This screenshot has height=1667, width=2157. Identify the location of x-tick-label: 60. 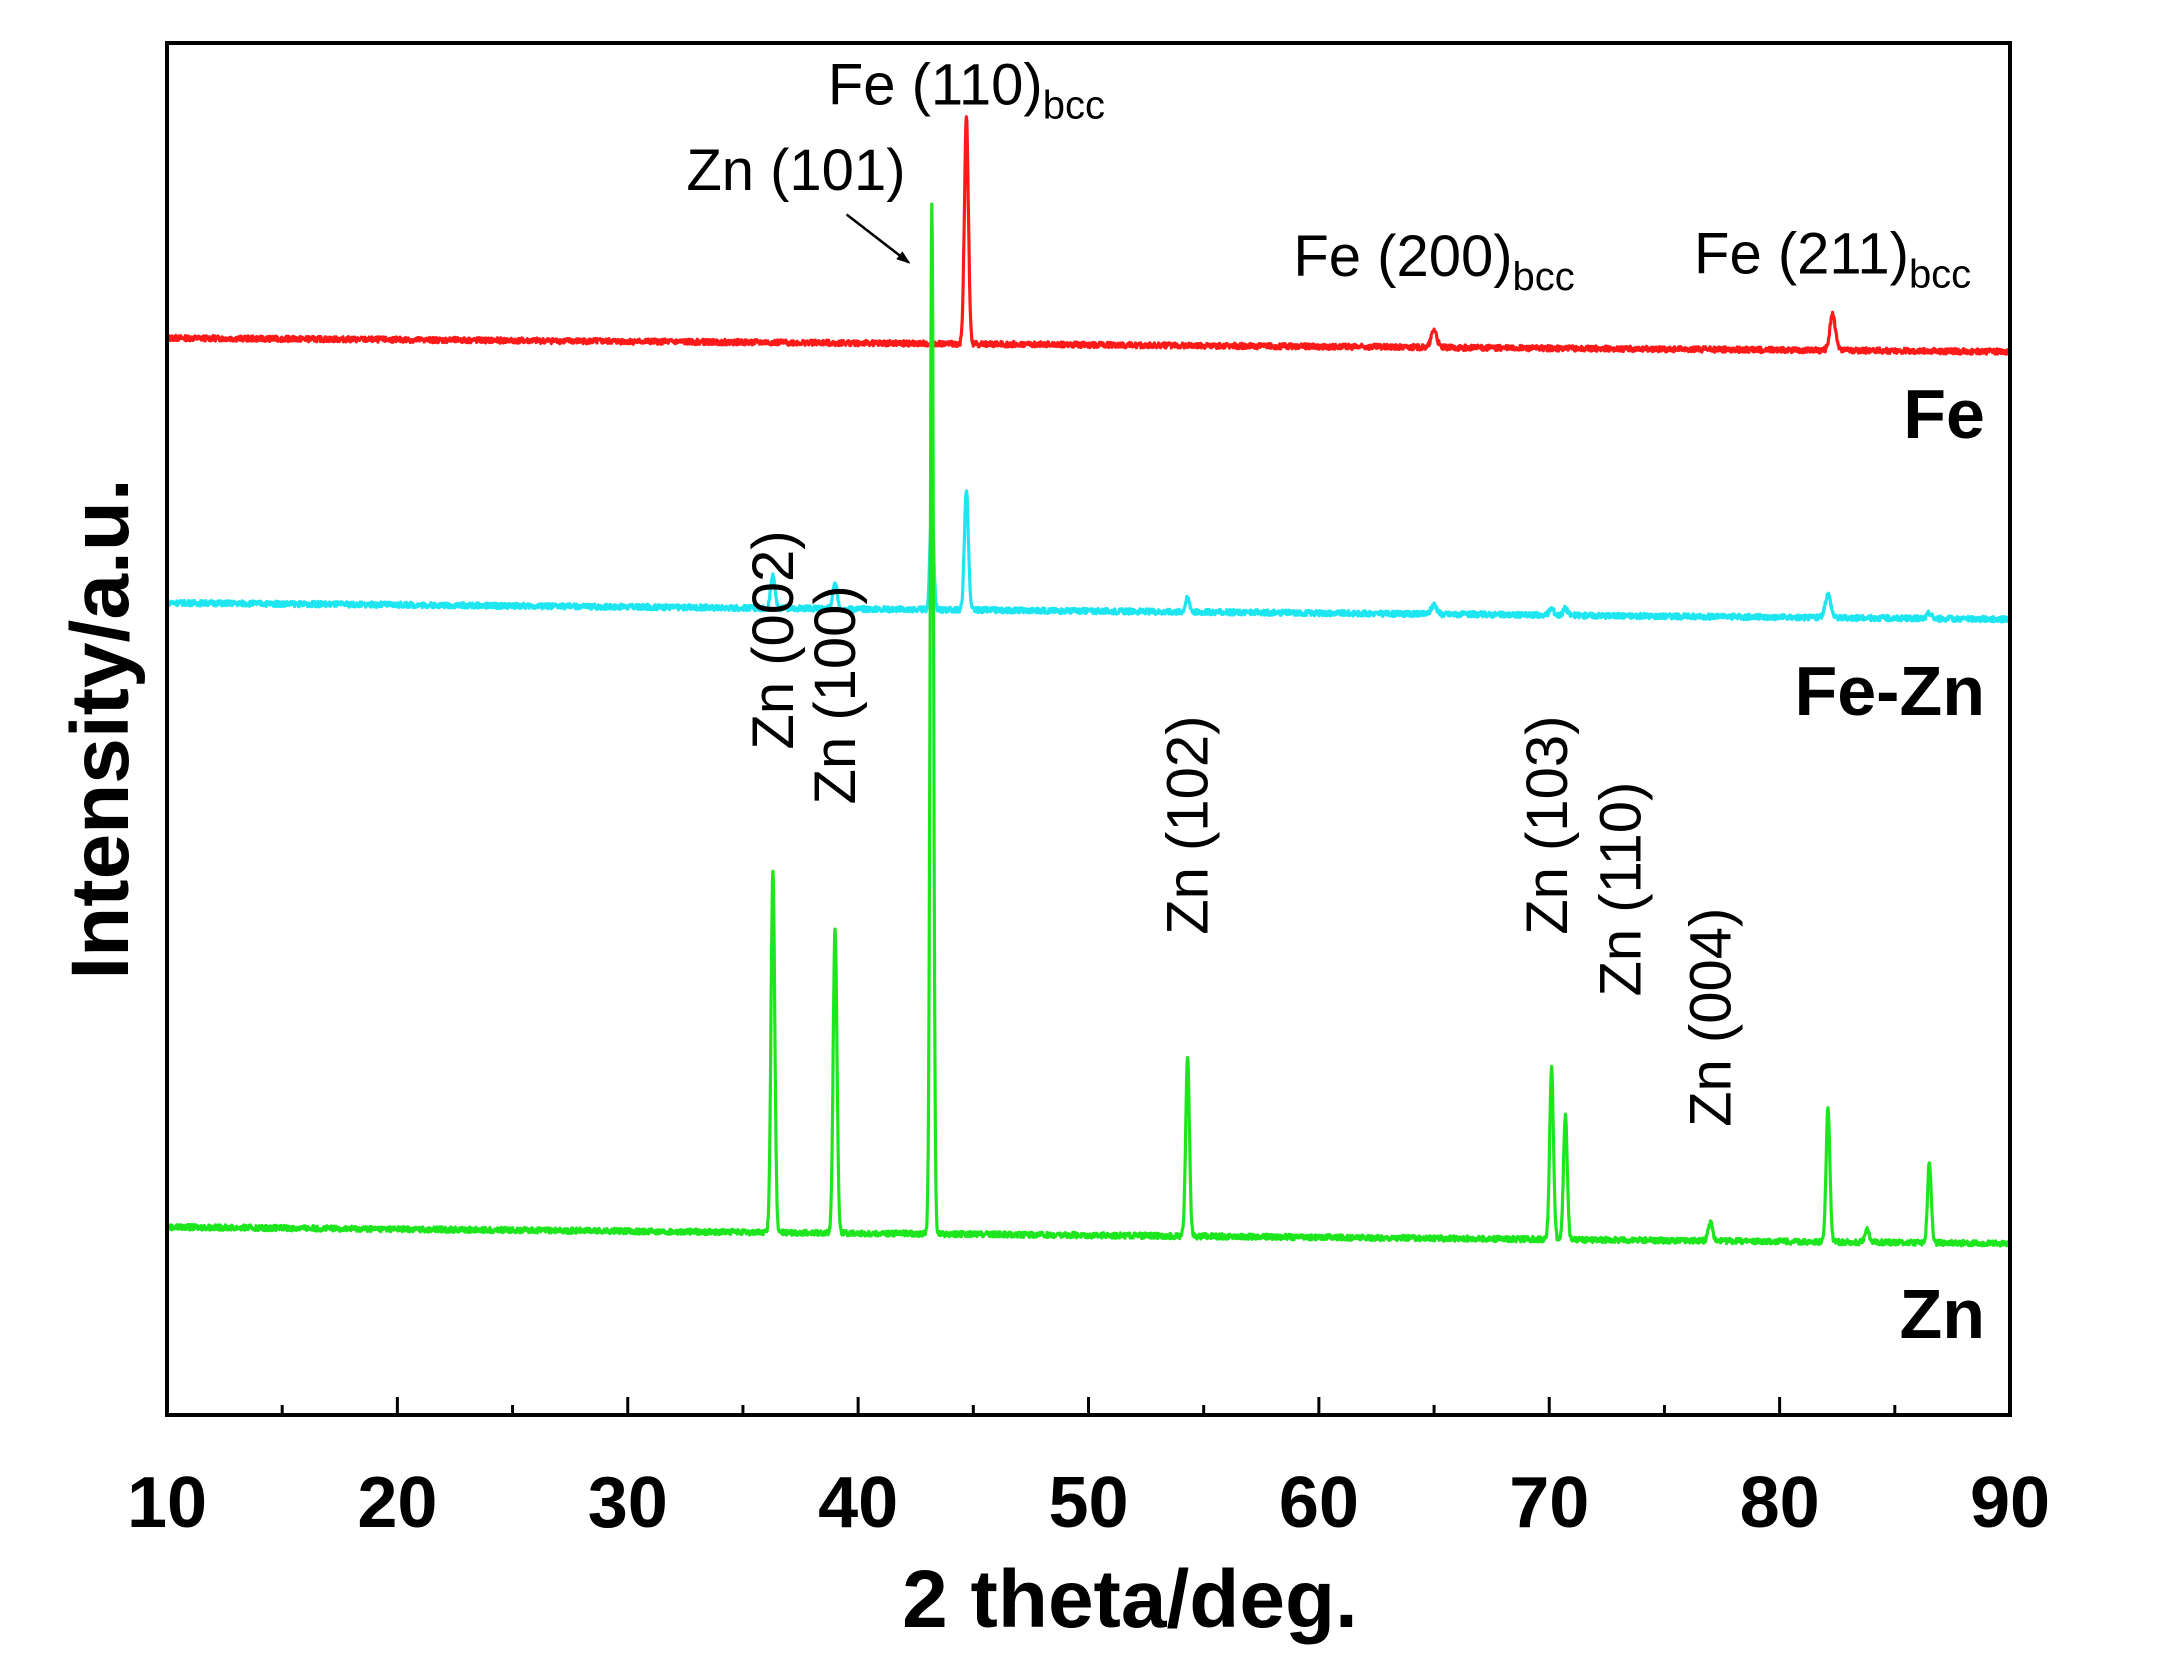
(1319, 1503).